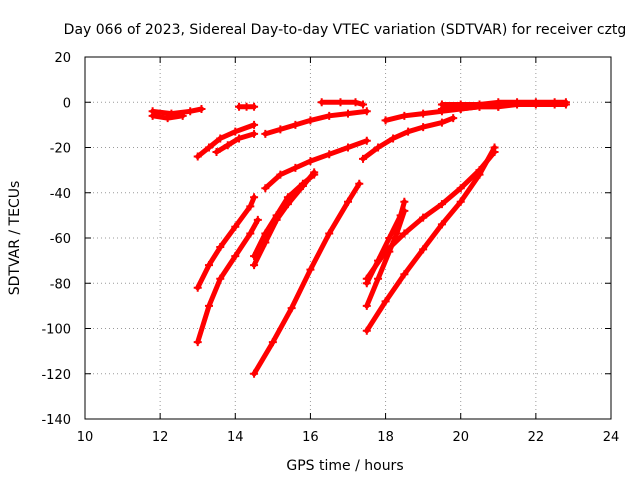 This screenshot has width=640, height=480. What do you see at coordinates (344, 466) in the screenshot?
I see `x-axis-label: GPS time / hours` at bounding box center [344, 466].